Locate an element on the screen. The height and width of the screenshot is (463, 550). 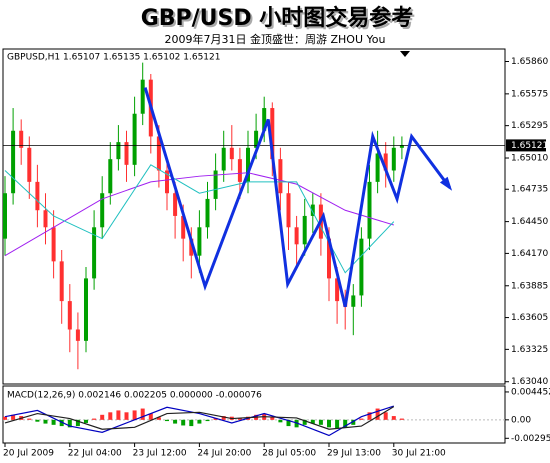
macd-panel is located at coordinates (254, 414).